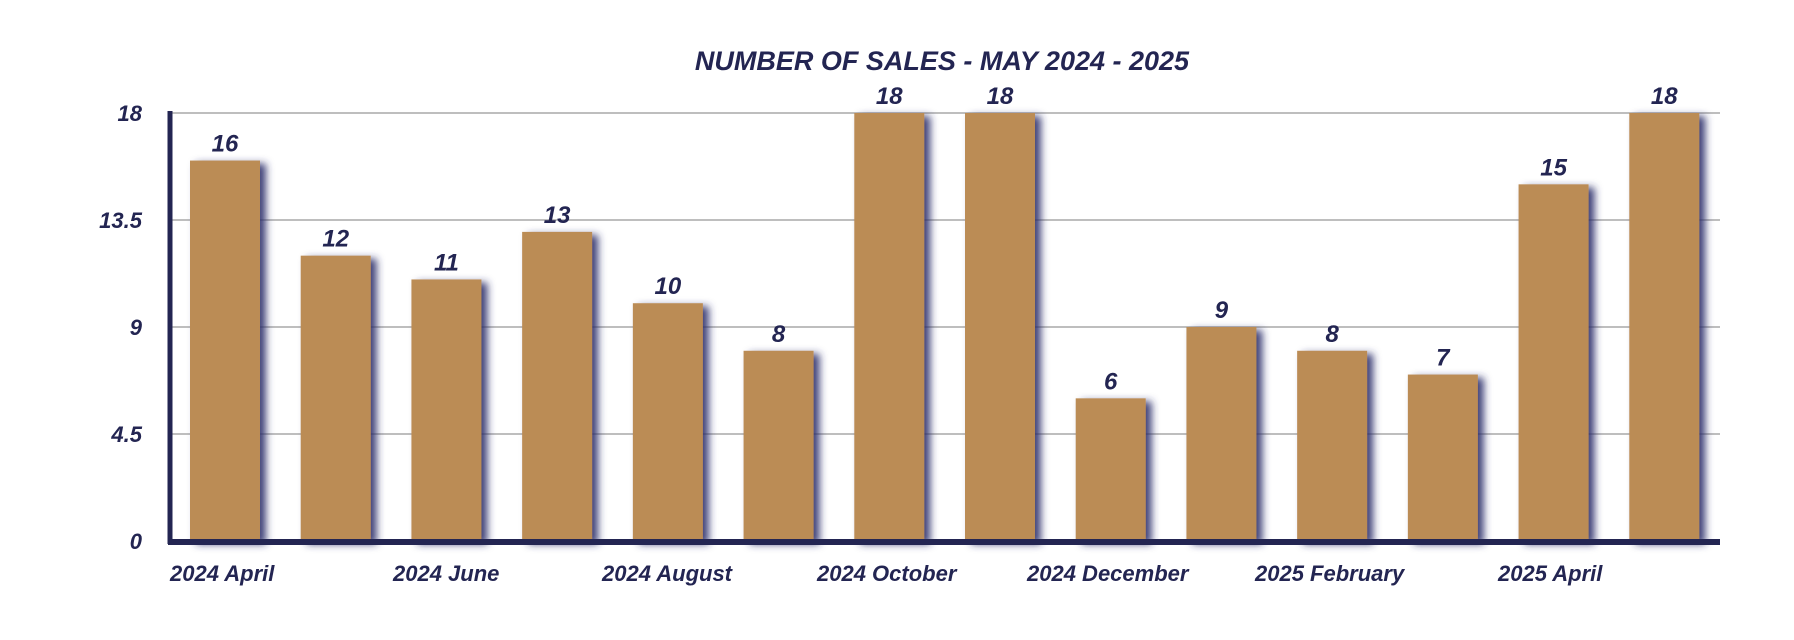  What do you see at coordinates (130, 113) in the screenshot?
I see `y-tick-label: 18` at bounding box center [130, 113].